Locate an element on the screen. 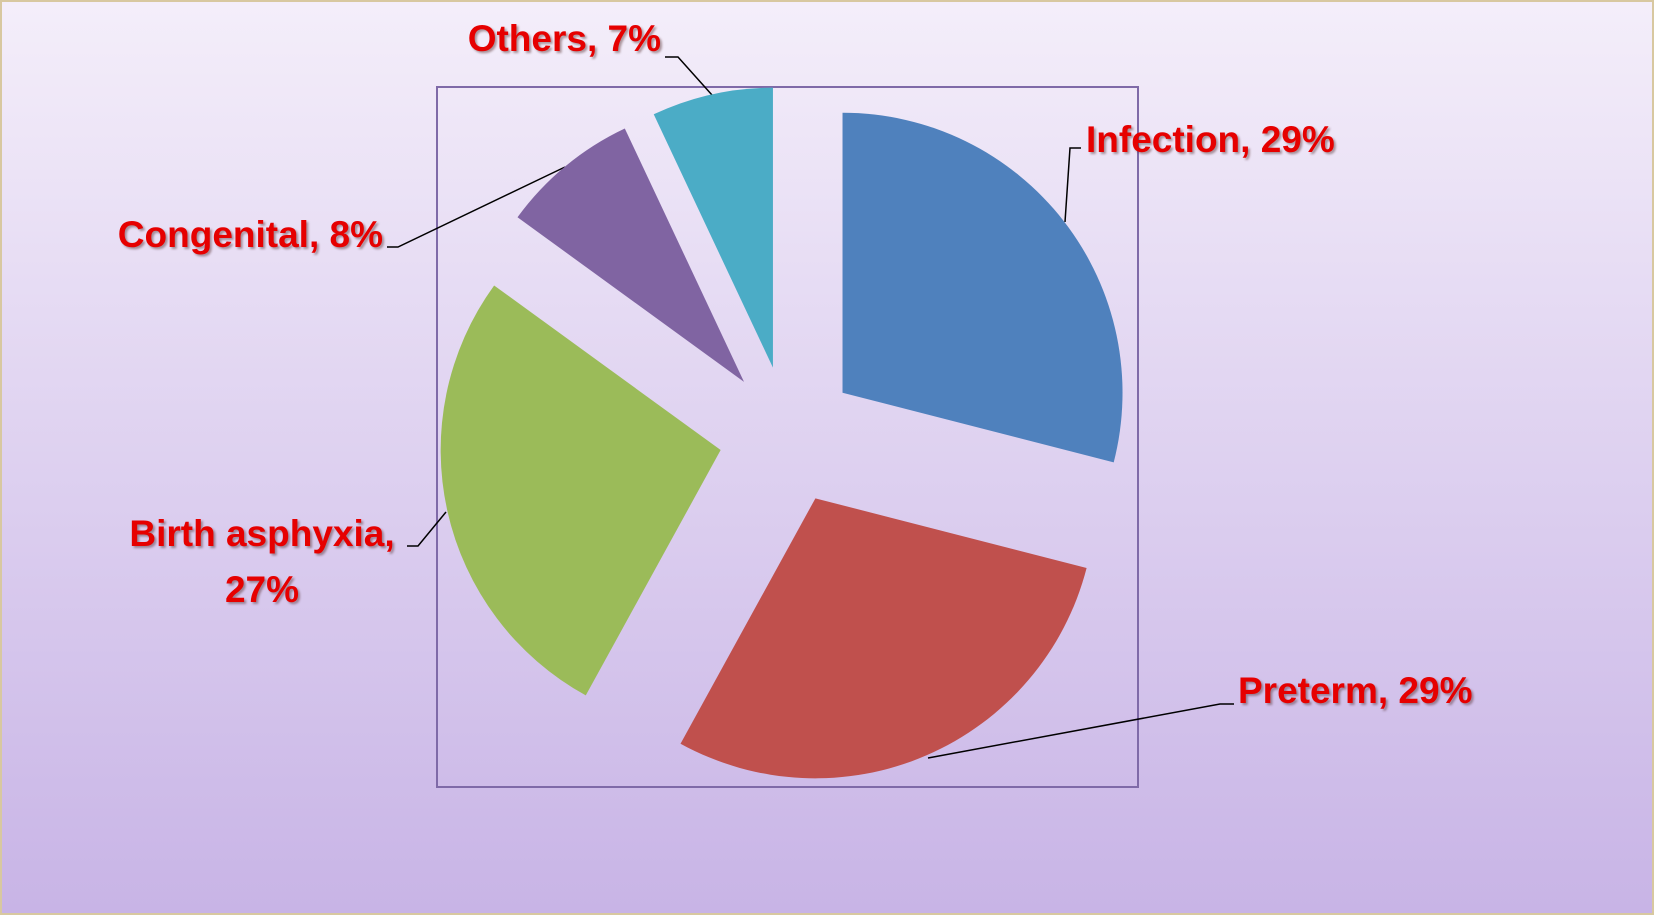 This screenshot has width=1654, height=915. data-label: Birth asphyxia, 27% is located at coordinates (262, 561).